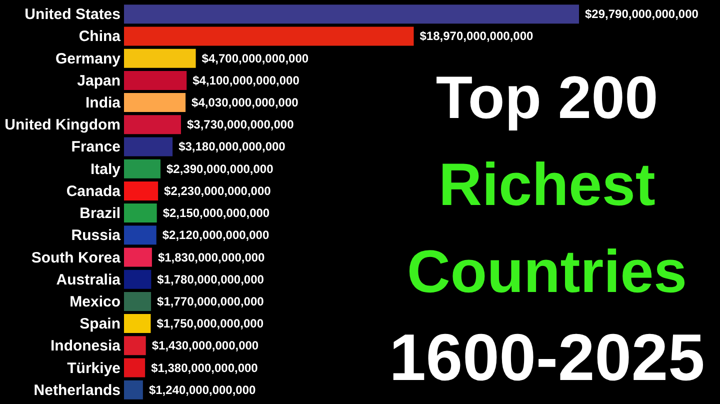 The height and width of the screenshot is (404, 720). Describe the element at coordinates (204, 367) in the screenshot. I see `data-label: $1,380,000,000,000` at that location.